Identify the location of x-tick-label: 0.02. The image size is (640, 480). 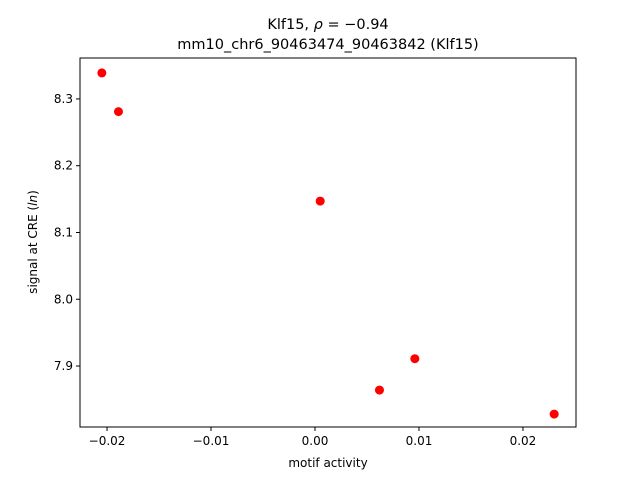
(523, 441).